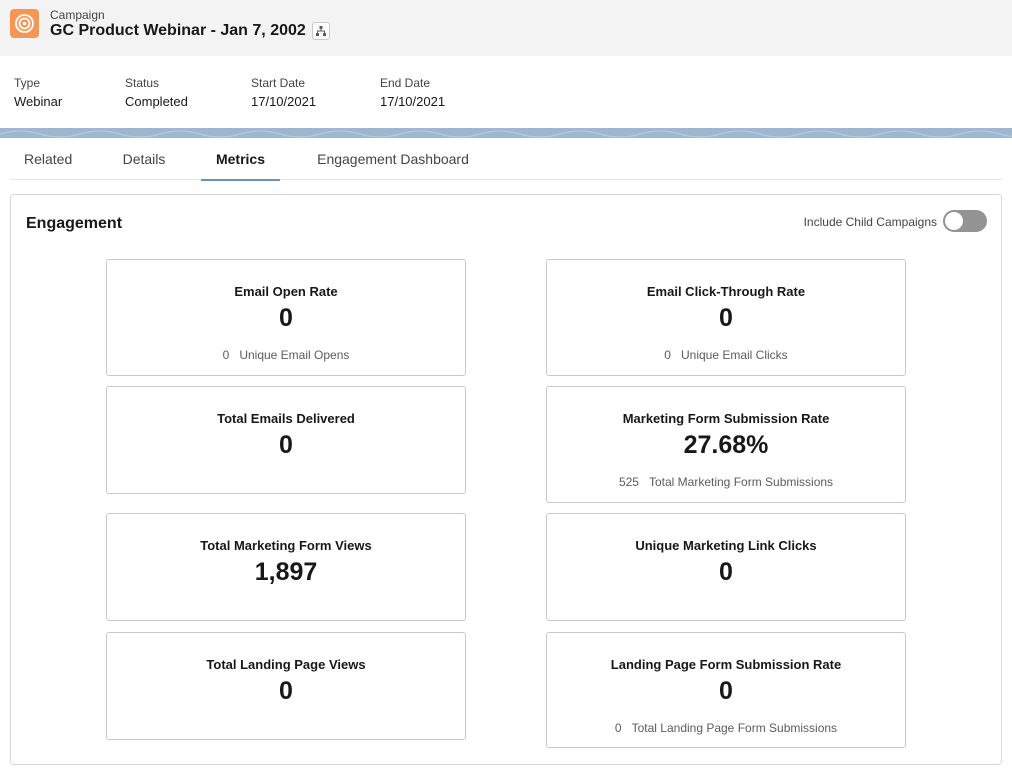  What do you see at coordinates (144, 159) in the screenshot?
I see `tab-details: Details` at bounding box center [144, 159].